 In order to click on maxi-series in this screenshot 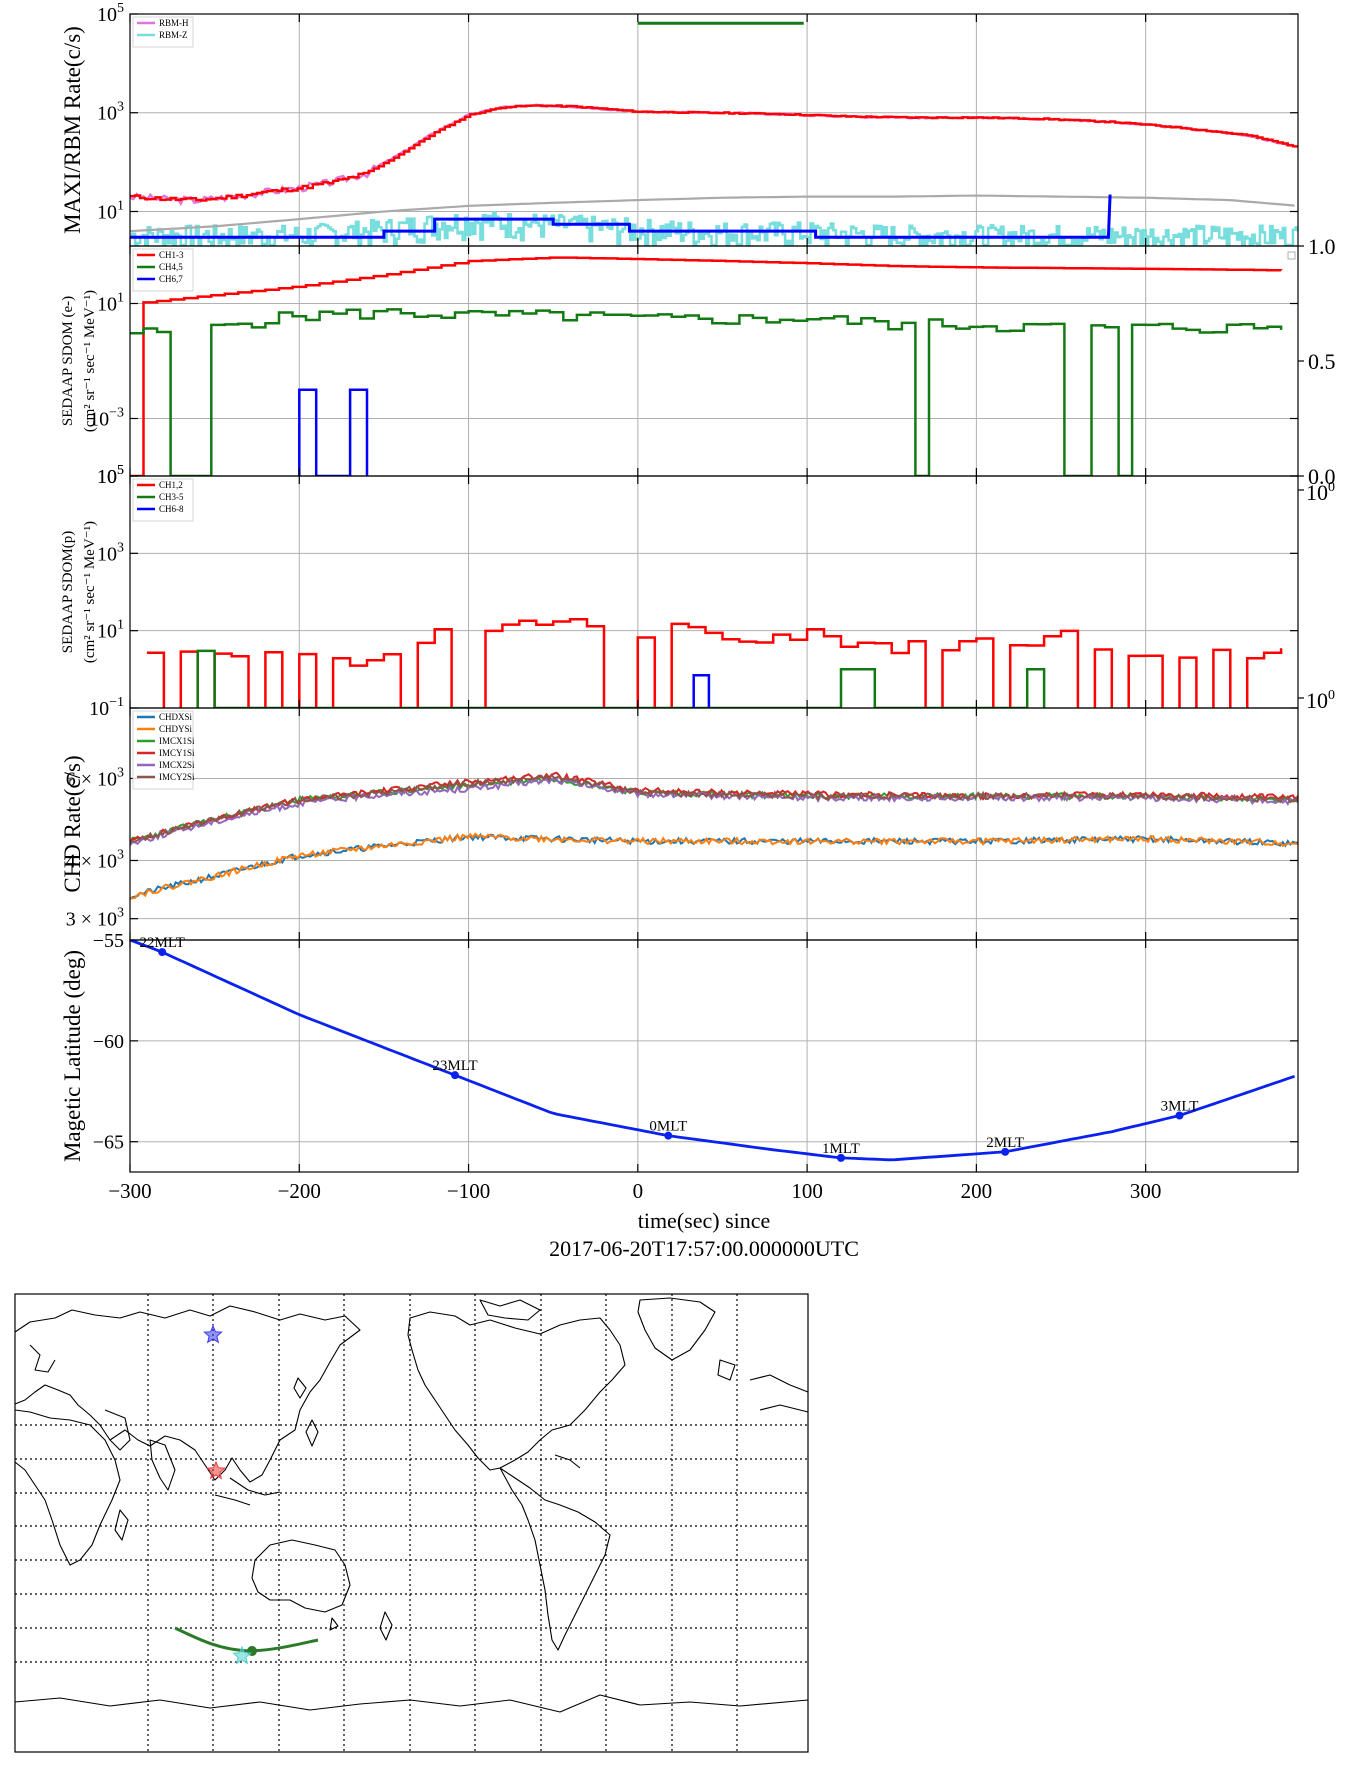, I will do `click(714, 174)`.